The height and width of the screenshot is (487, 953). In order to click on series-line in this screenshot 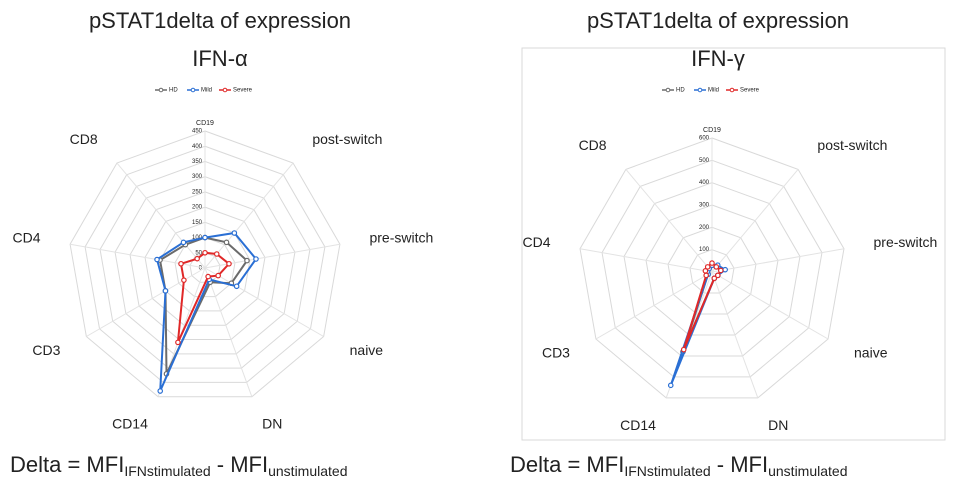, I will do `click(206, 311)`.